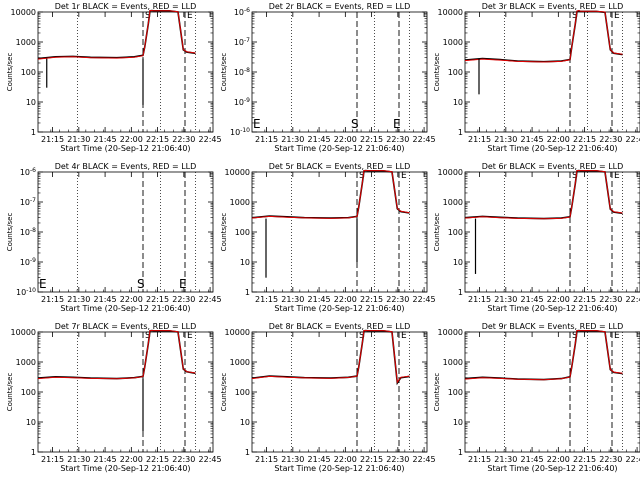 This screenshot has height=480, width=640. What do you see at coordinates (553, 6) in the screenshot?
I see `panel-title: Det 3r BLACK = Events, RED = LLD` at bounding box center [553, 6].